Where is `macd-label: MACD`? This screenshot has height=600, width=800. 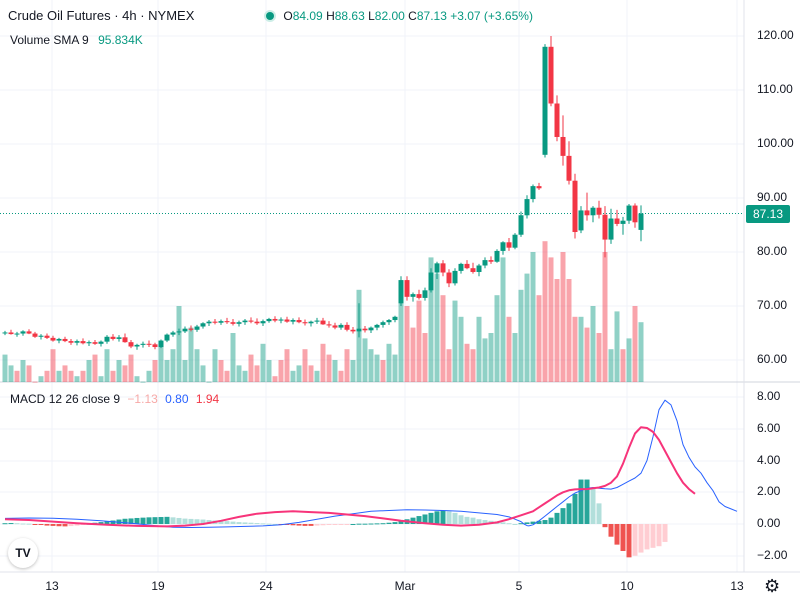 macd-label: MACD is located at coordinates (28, 399).